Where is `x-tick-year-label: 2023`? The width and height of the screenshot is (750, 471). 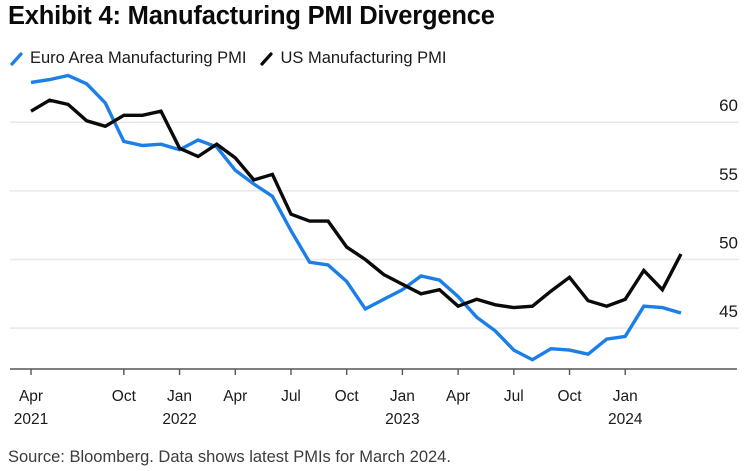
x-tick-year-label: 2023 is located at coordinates (402, 419).